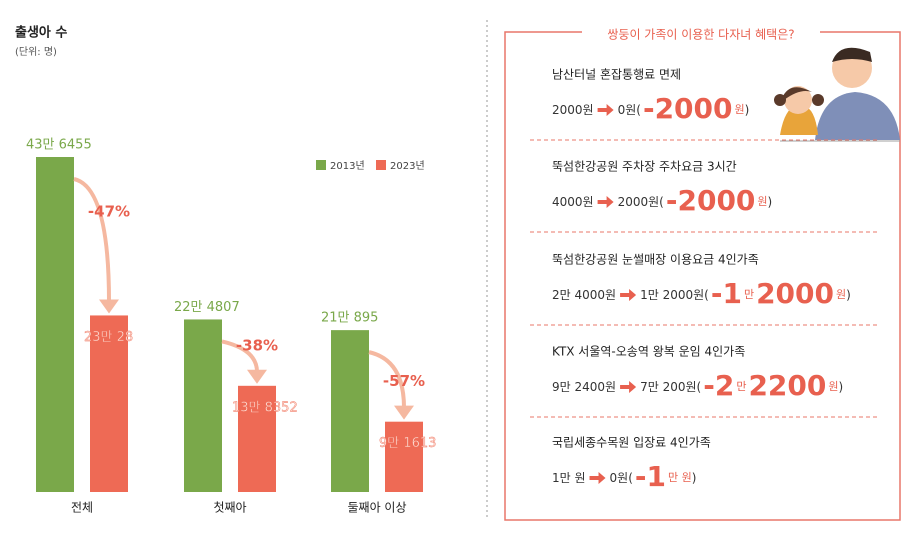 The height and width of the screenshot is (534, 912). What do you see at coordinates (718, 385) in the screenshot?
I see `saving-part: -2` at bounding box center [718, 385].